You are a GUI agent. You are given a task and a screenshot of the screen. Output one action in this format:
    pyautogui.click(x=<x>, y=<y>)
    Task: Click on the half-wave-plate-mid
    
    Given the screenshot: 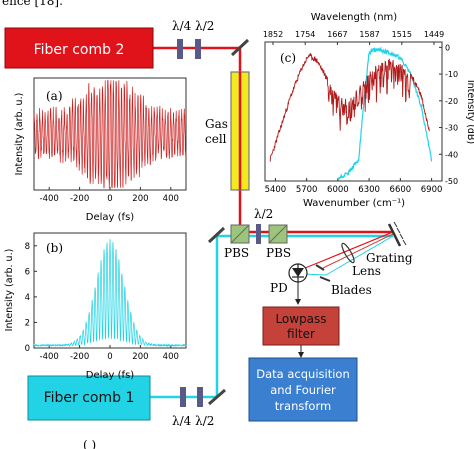 What is the action you would take?
    pyautogui.click(x=258, y=234)
    